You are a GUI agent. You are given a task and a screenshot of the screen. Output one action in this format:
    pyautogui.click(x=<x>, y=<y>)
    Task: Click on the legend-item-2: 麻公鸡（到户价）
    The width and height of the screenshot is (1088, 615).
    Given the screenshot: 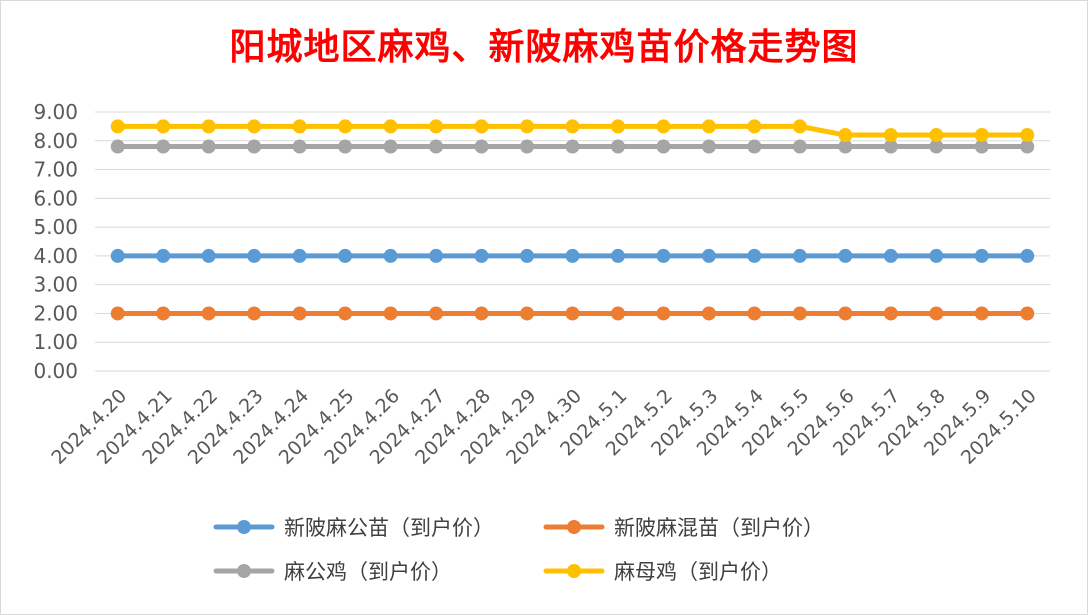 What is the action you would take?
    pyautogui.click(x=377, y=571)
    